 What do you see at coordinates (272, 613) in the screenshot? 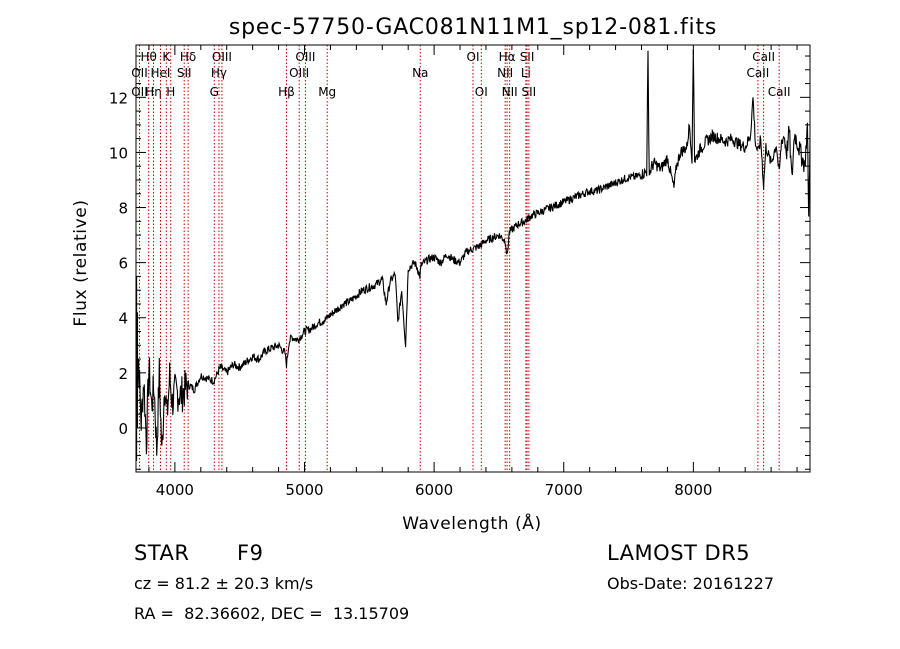
I see `coordinates: RA = 82.36602, DEC = 13.15709` at bounding box center [272, 613].